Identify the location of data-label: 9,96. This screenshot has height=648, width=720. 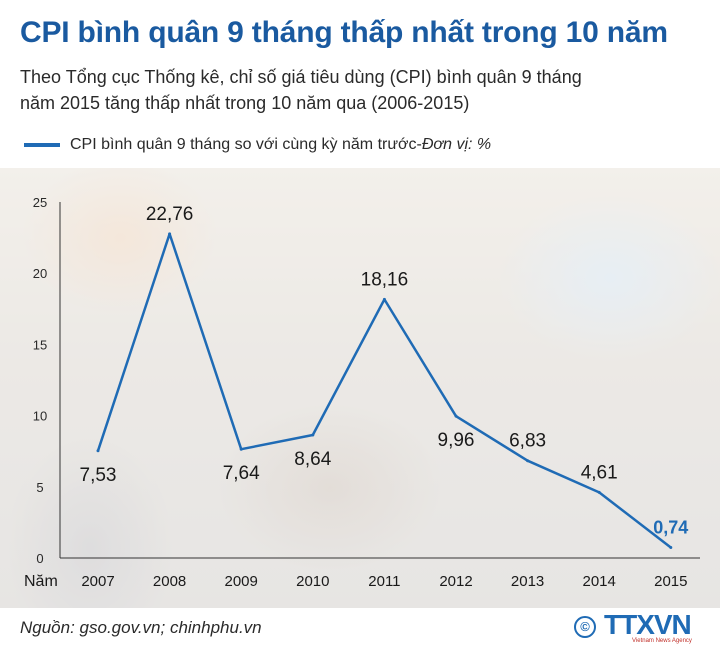
(456, 440).